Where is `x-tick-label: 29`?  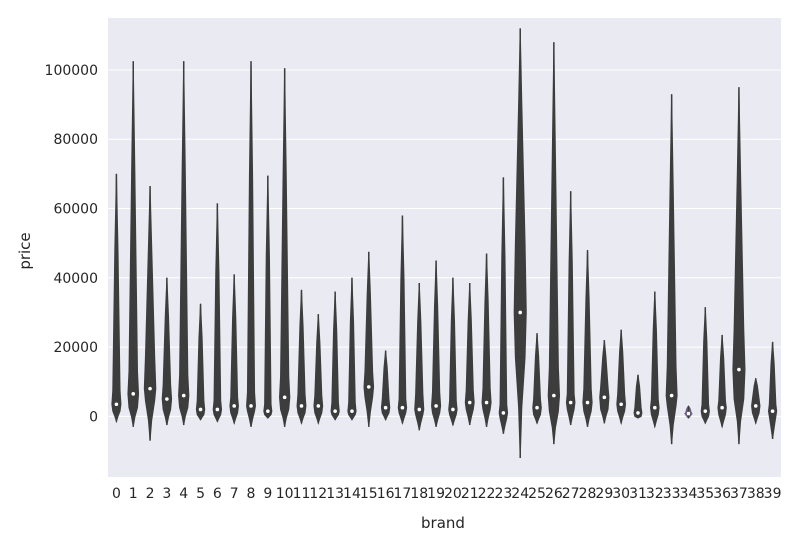
x-tick-label: 29 is located at coordinates (604, 494).